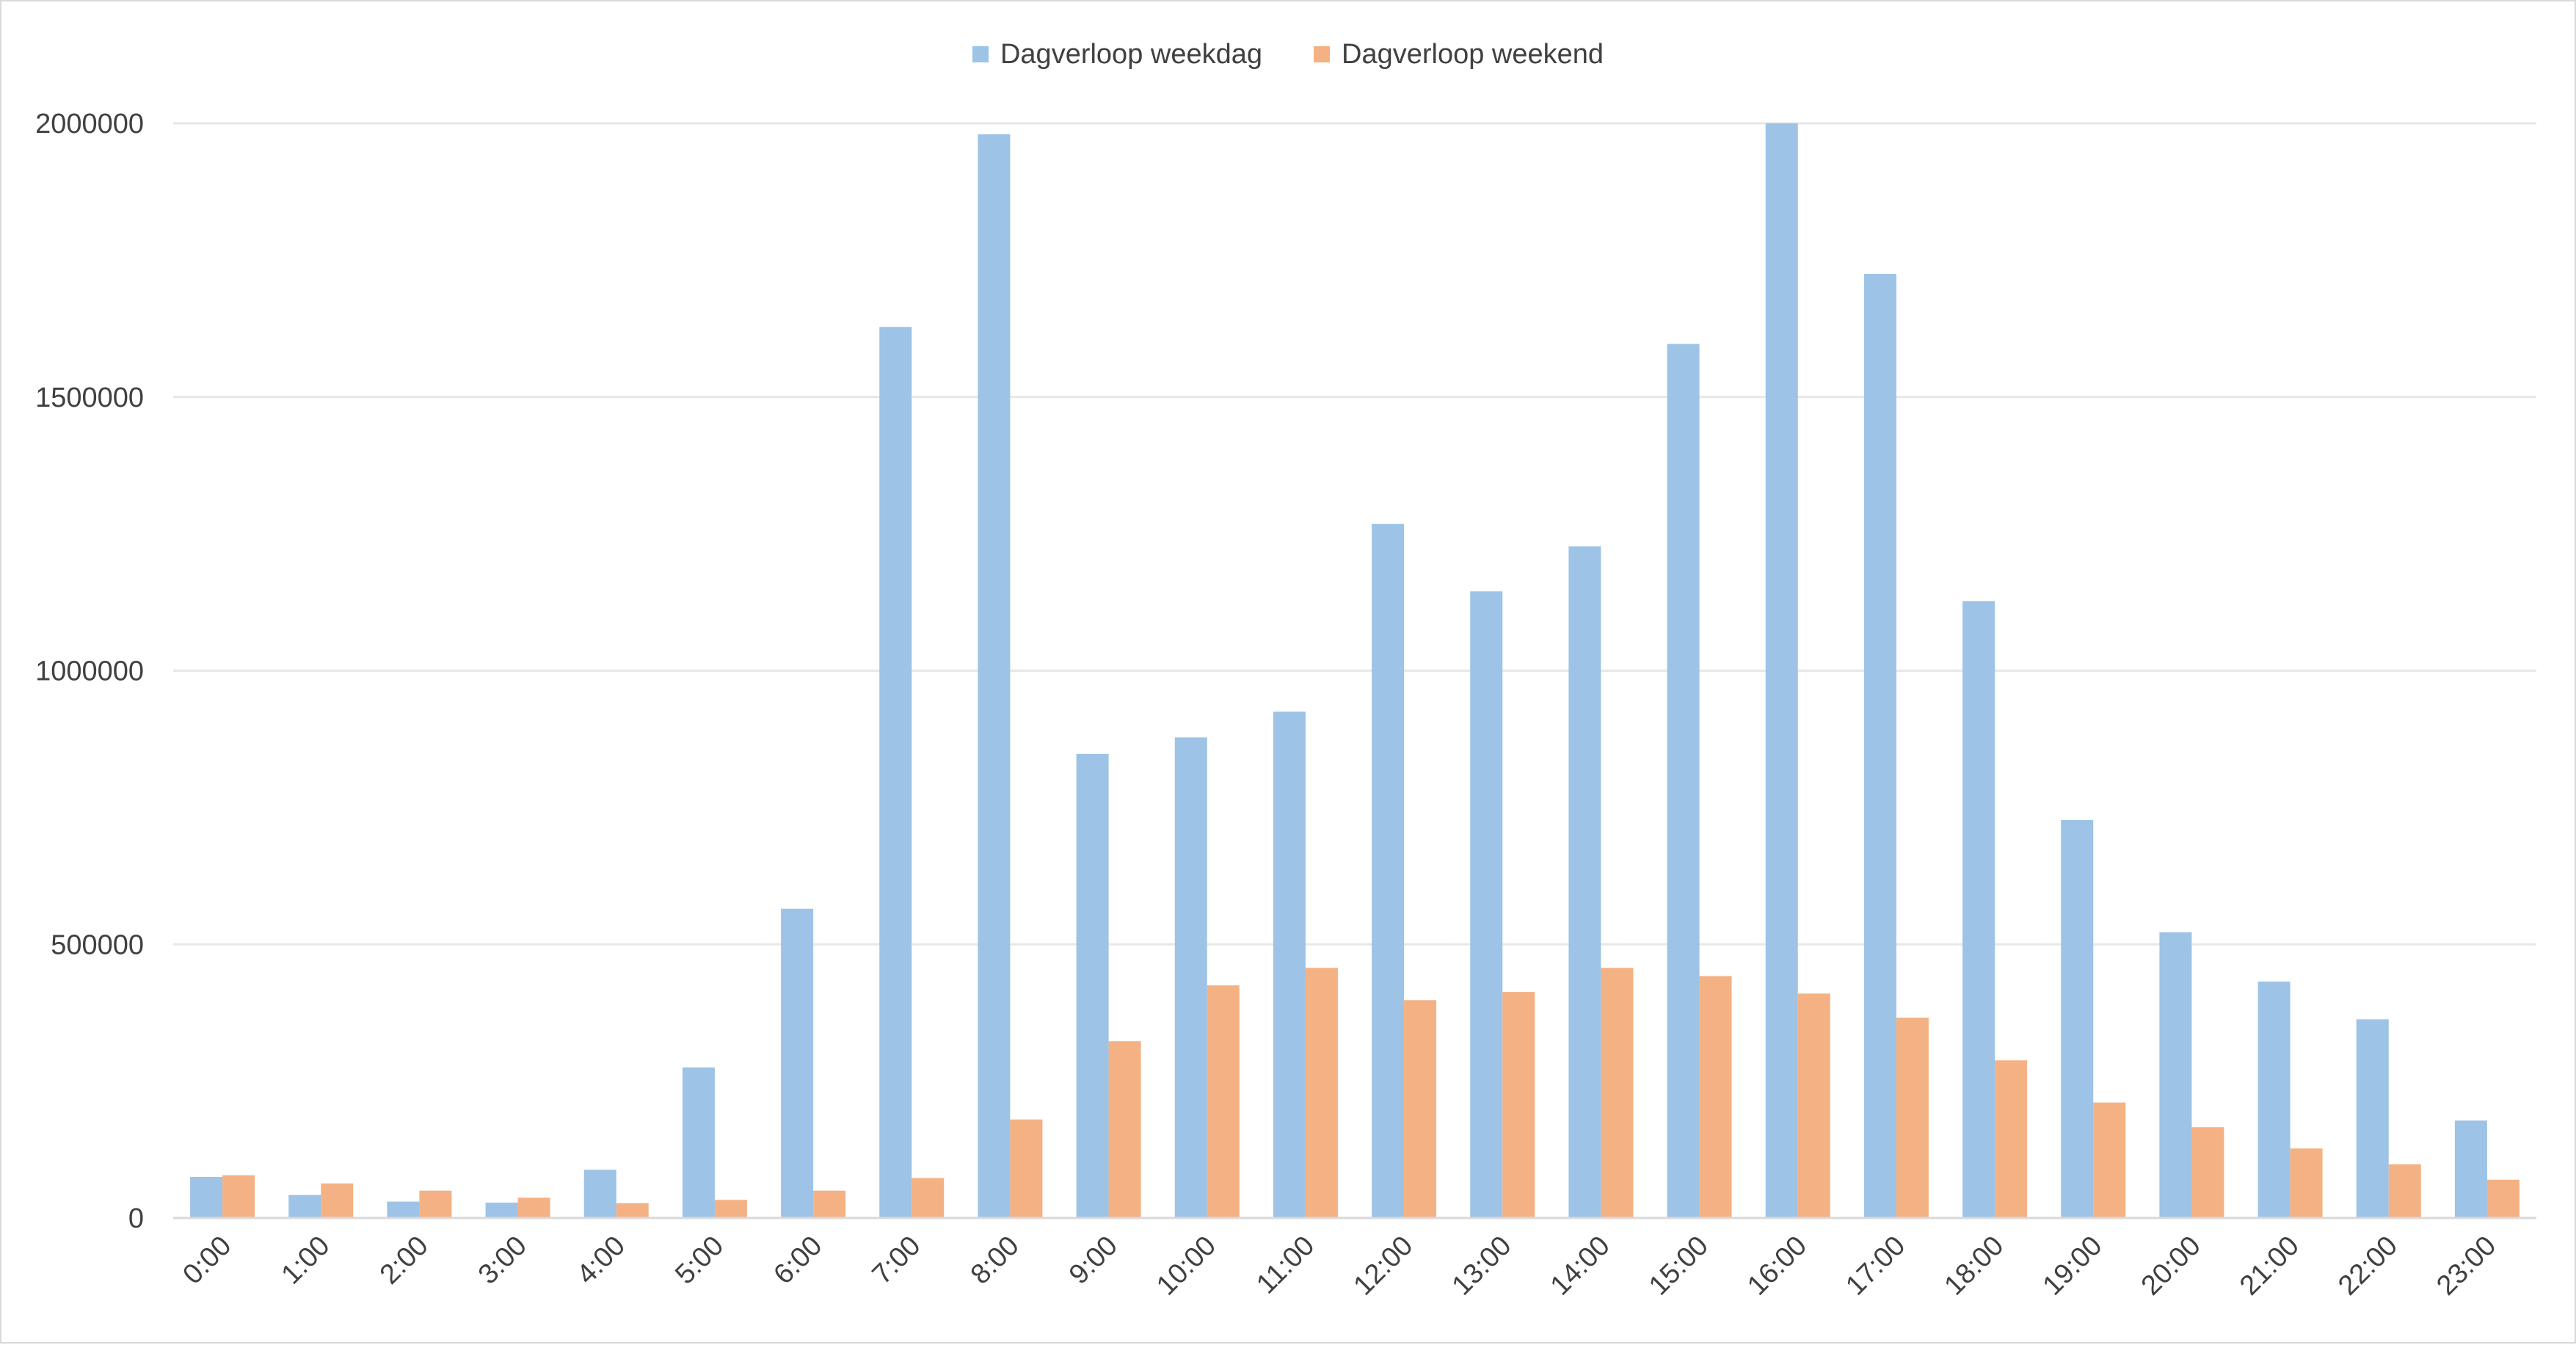 Image resolution: width=2576 pixels, height=1345 pixels. Describe the element at coordinates (798, 1260) in the screenshot. I see `x-tick-label: 6:00` at that location.